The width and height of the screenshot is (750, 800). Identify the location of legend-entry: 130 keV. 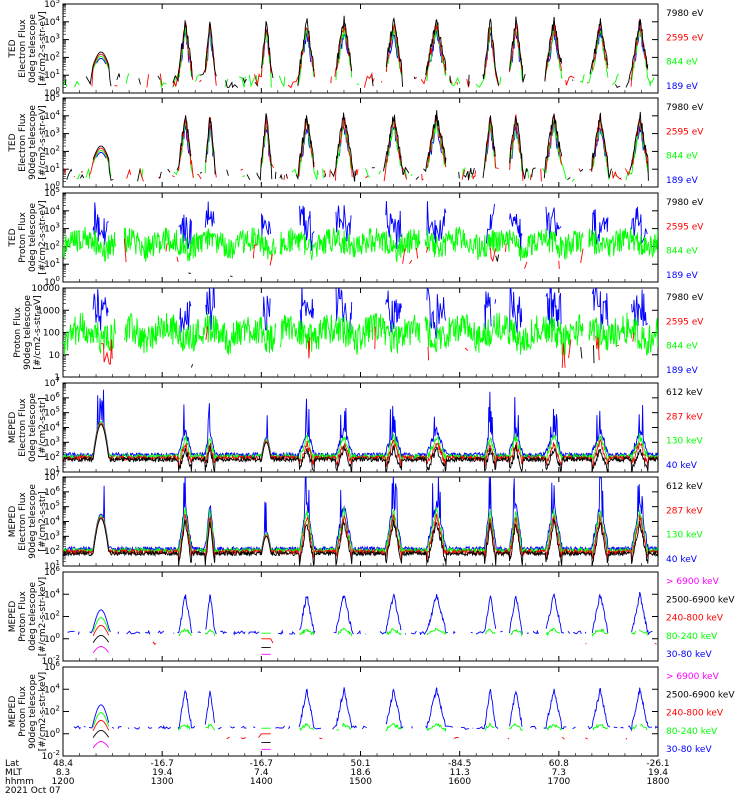
(684, 442).